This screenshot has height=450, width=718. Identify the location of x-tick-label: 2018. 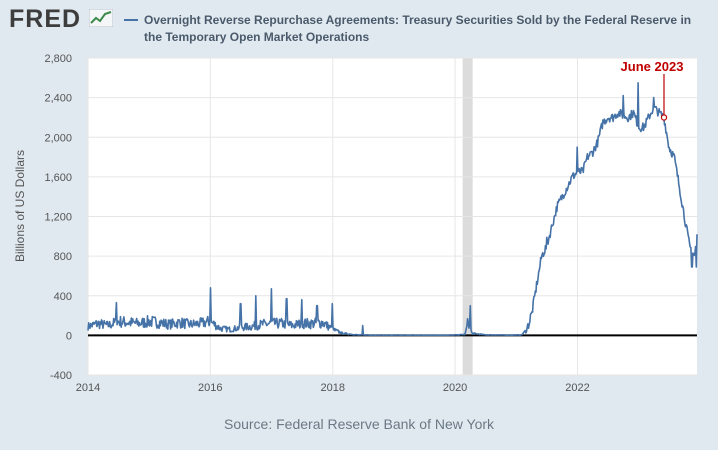
(333, 388).